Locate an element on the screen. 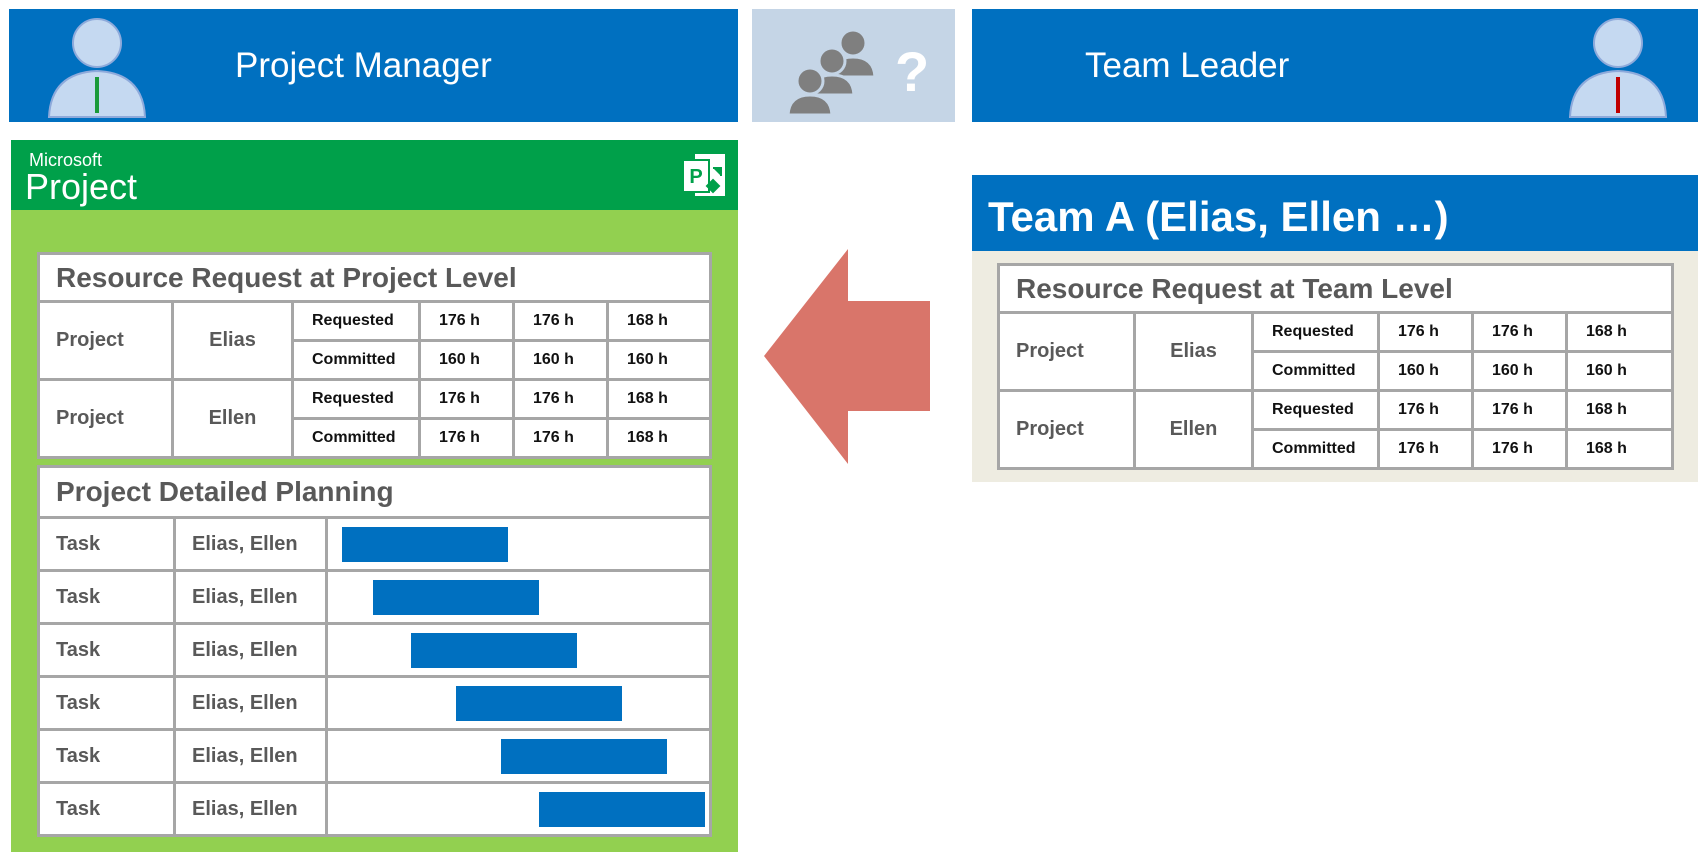 Image resolution: width=1704 pixels, height=859 pixels. app-icon: P is located at coordinates (703, 175).